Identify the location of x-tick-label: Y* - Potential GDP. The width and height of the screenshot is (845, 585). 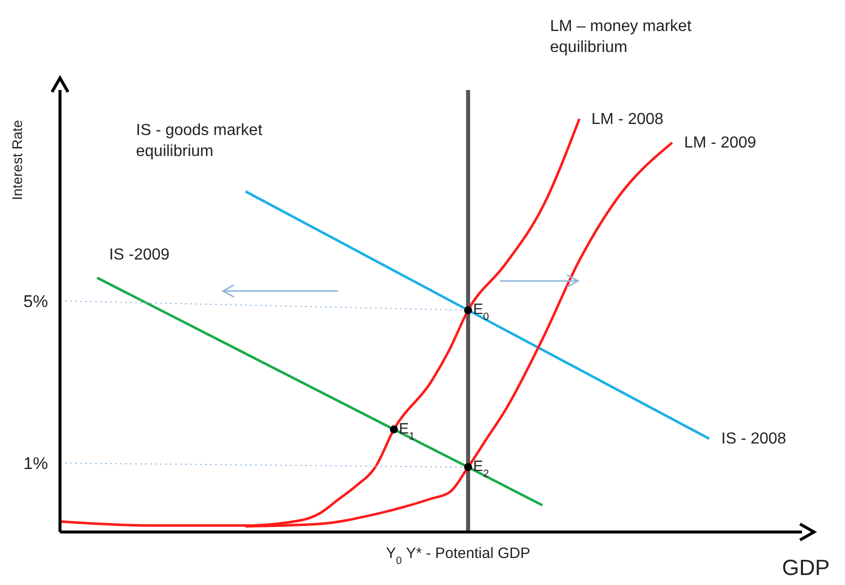
(468, 553).